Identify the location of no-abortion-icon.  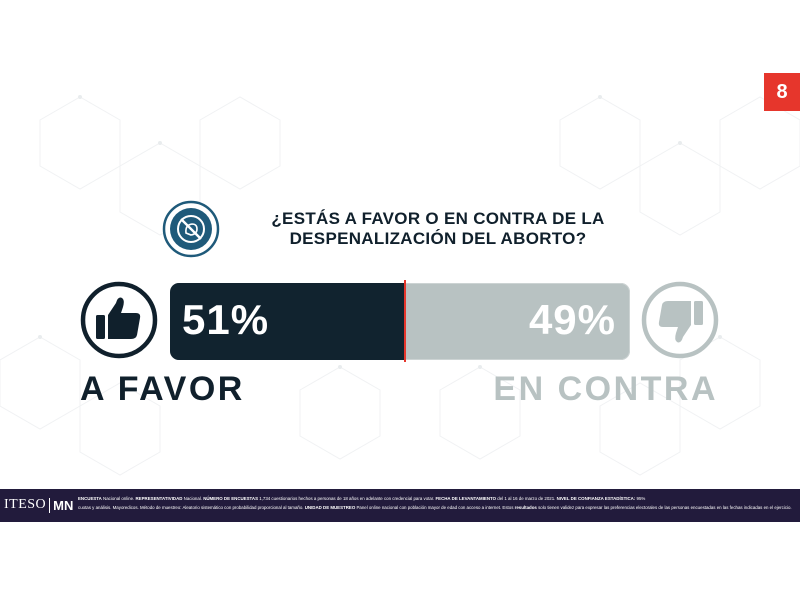
(191, 229).